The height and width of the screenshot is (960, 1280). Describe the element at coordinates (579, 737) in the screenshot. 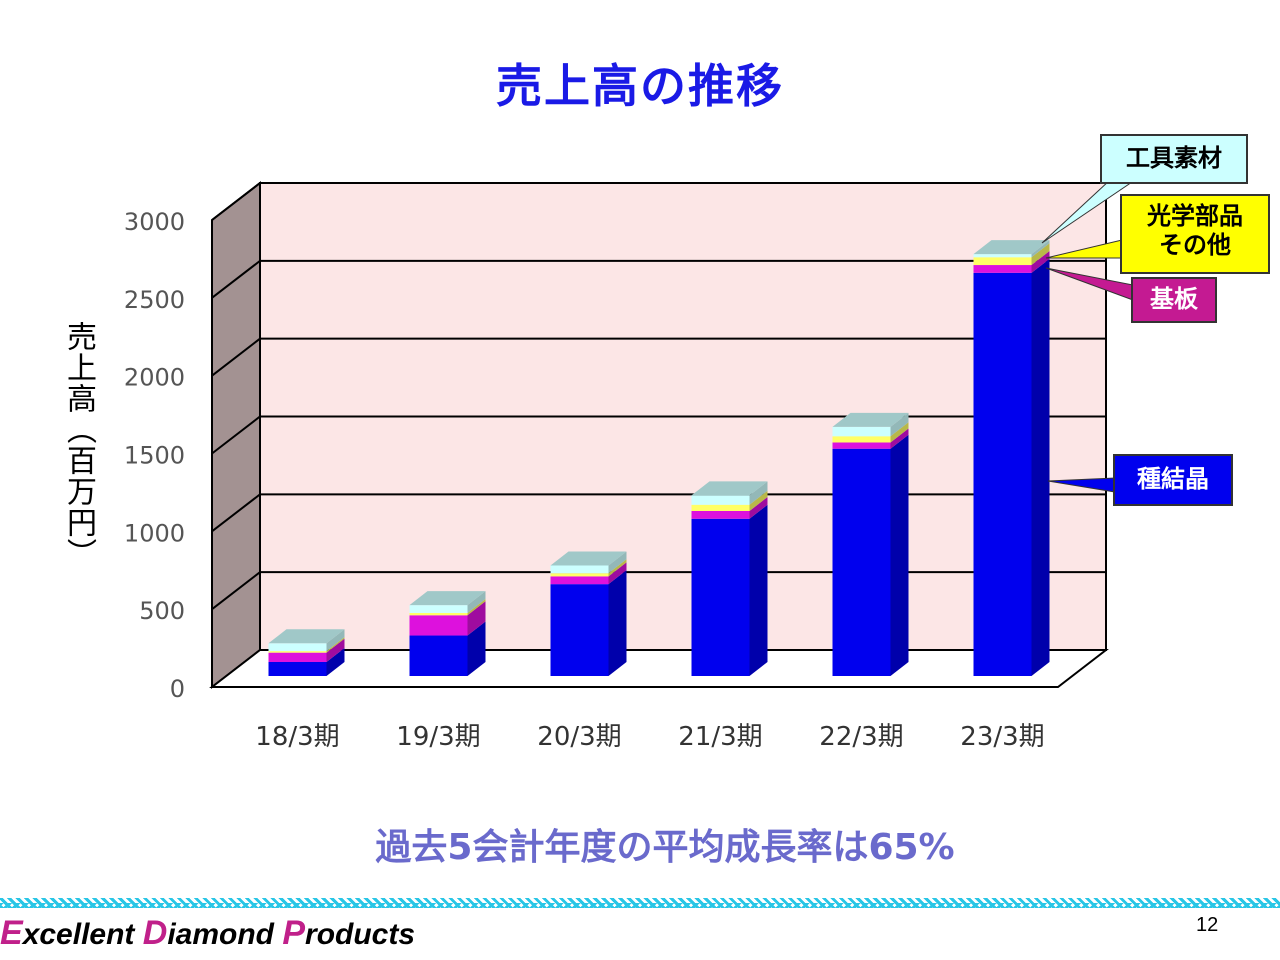

I see `x-tick-label: 20/3期` at that location.